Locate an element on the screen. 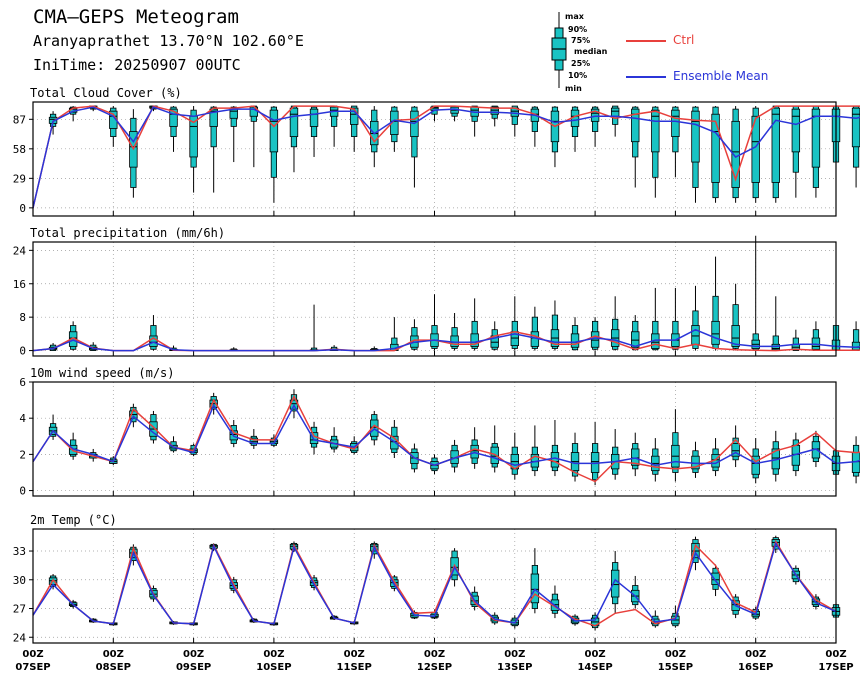  legend-mean-label: Ensemble Mean is located at coordinates (721, 76).